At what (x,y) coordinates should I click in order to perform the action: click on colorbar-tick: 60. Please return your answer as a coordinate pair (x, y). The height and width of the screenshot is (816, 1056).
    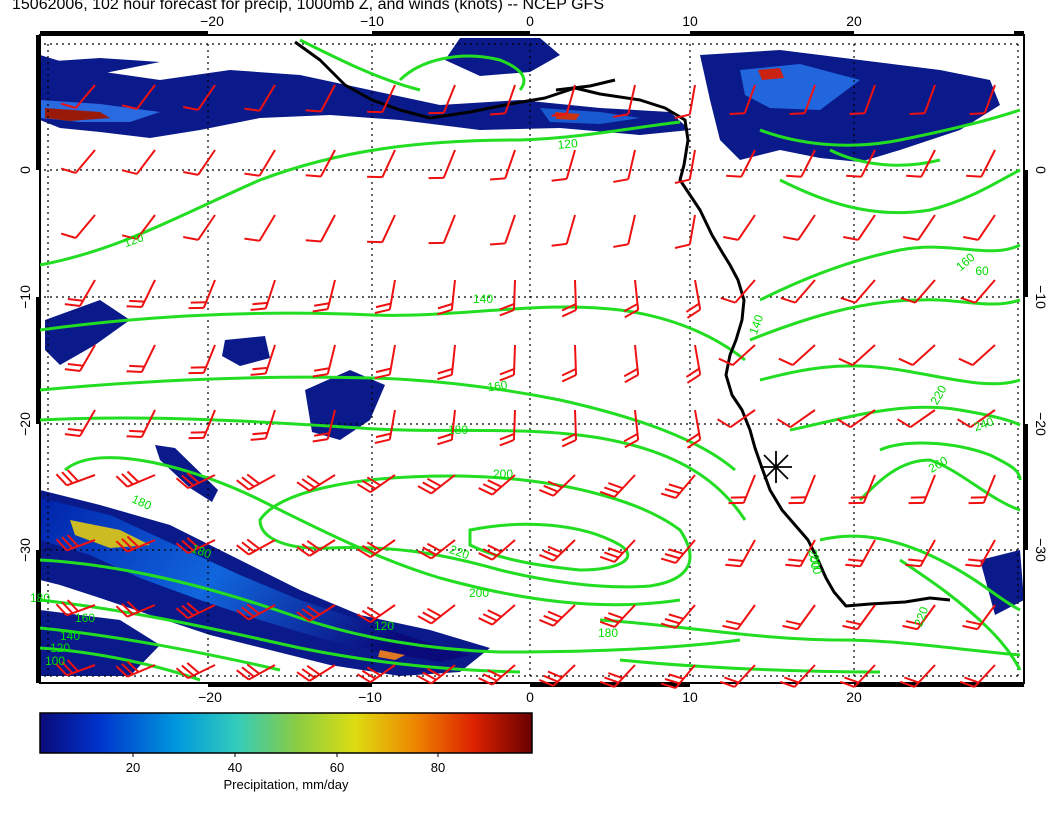
    Looking at the image, I should click on (337, 767).